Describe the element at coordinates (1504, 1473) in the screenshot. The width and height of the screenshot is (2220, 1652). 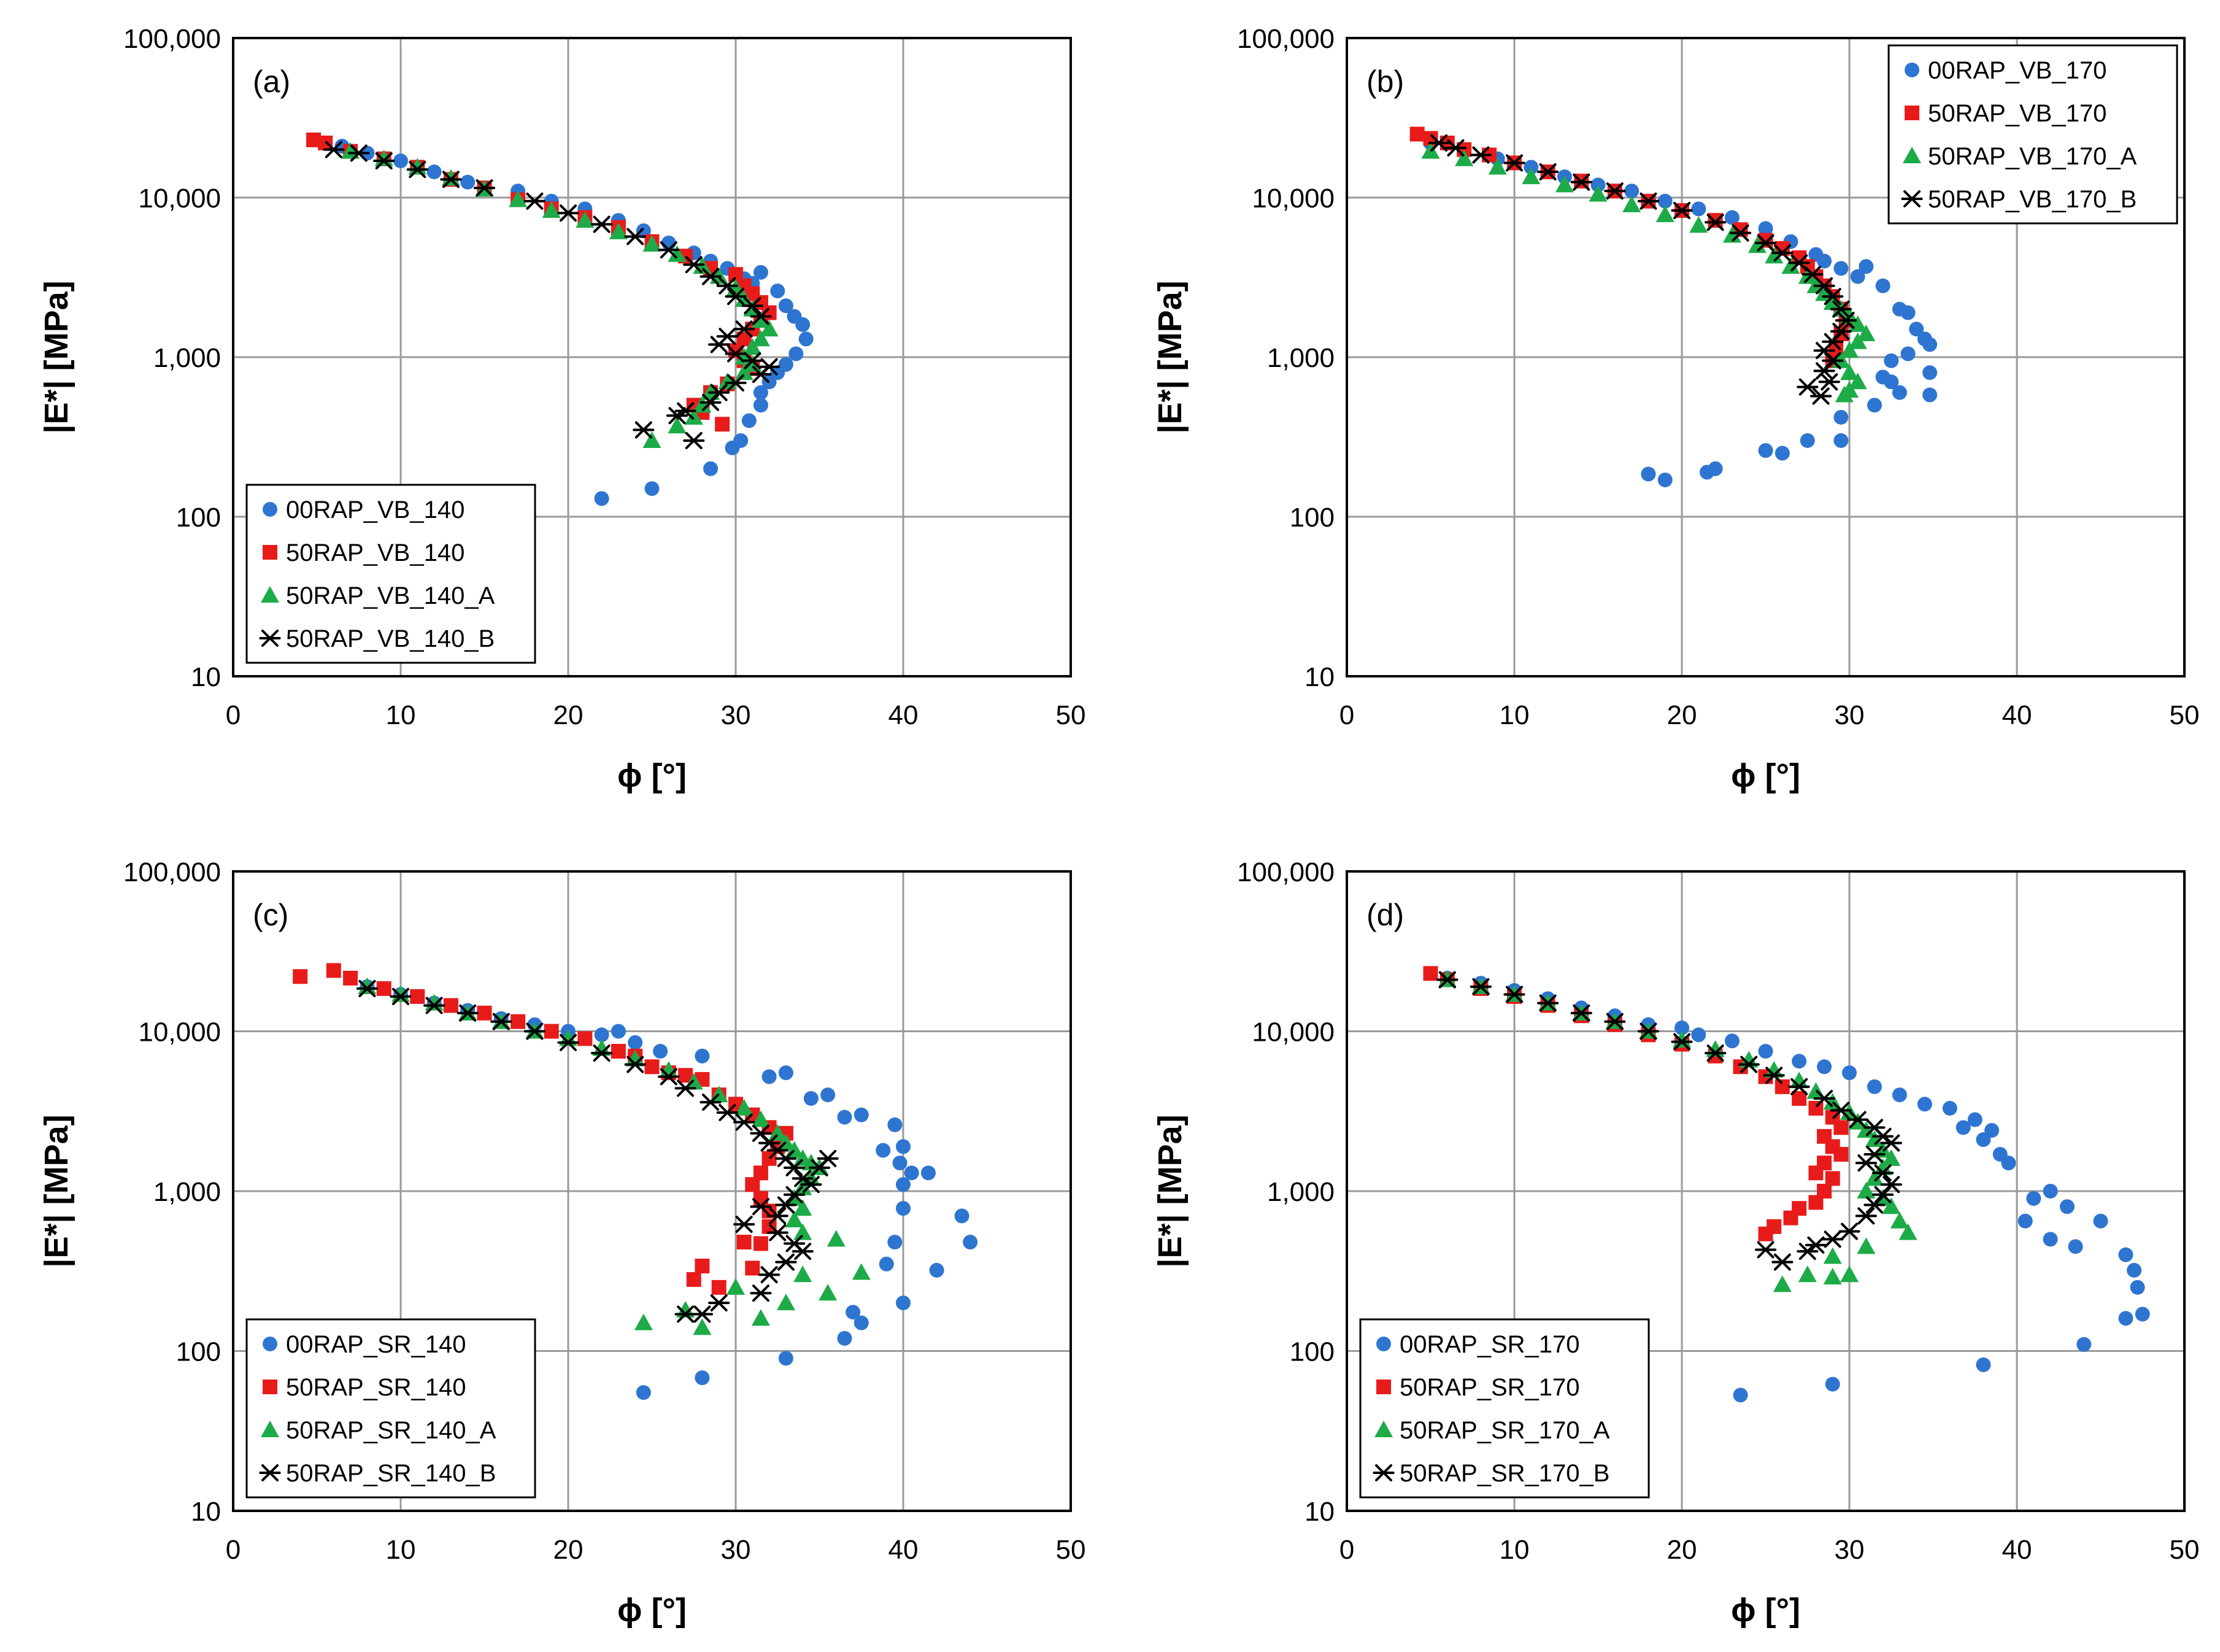
I see `legend-label: 50RAP_SR_170_B` at that location.